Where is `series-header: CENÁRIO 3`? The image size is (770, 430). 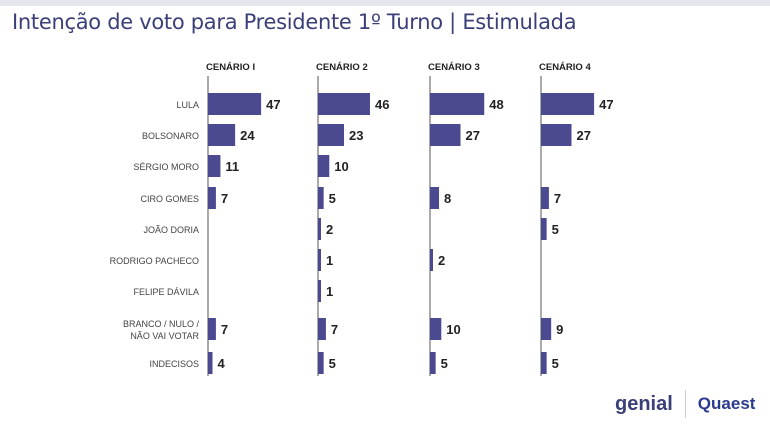
series-header: CENÁRIO 3 is located at coordinates (454, 67).